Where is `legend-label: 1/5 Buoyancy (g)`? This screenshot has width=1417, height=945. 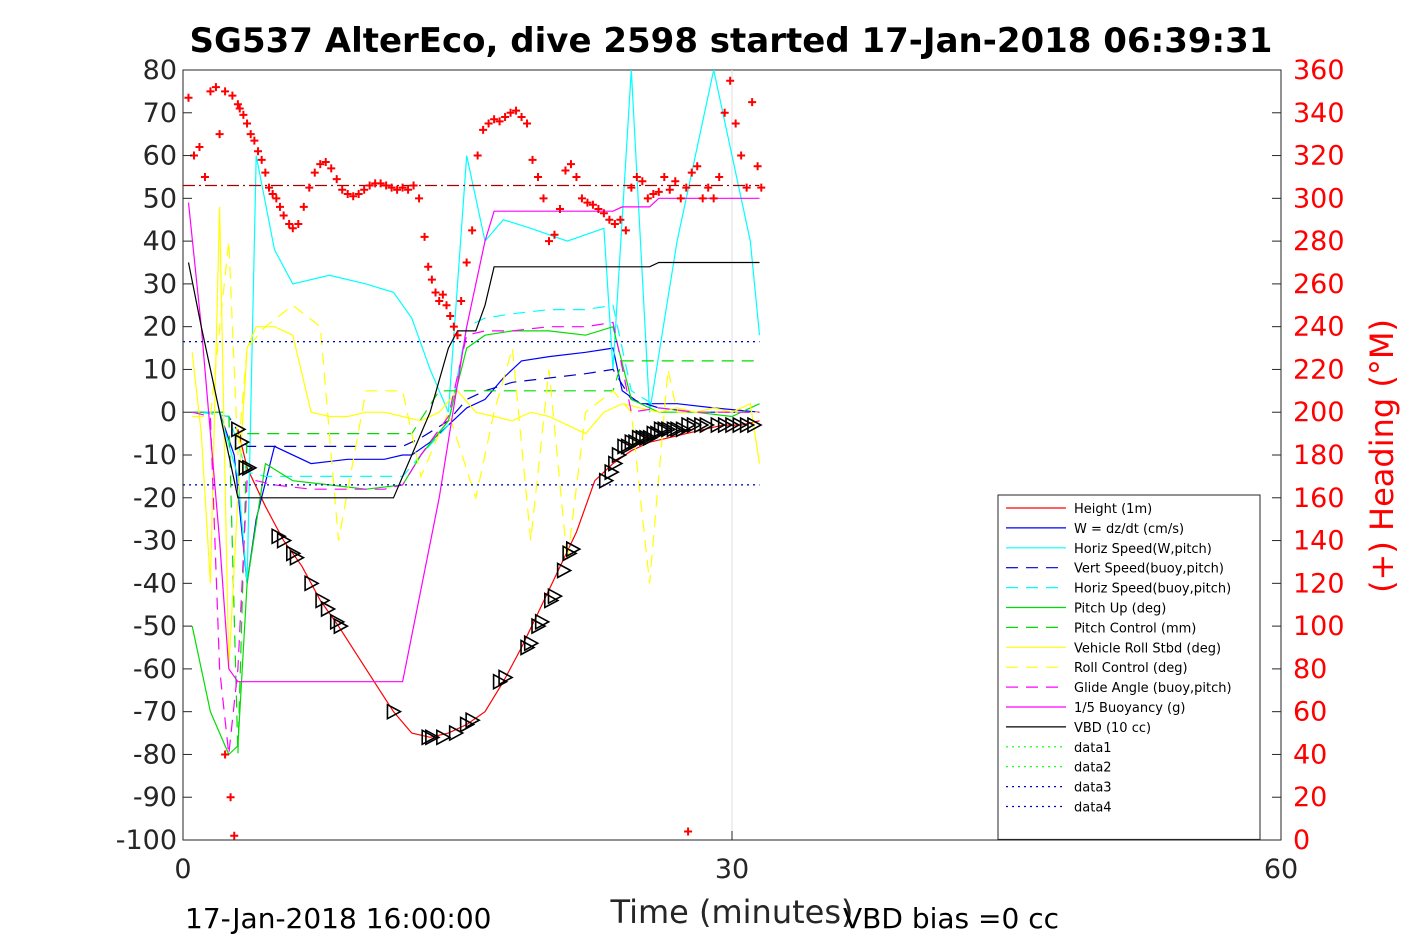 legend-label: 1/5 Buoyancy (g) is located at coordinates (1129, 708).